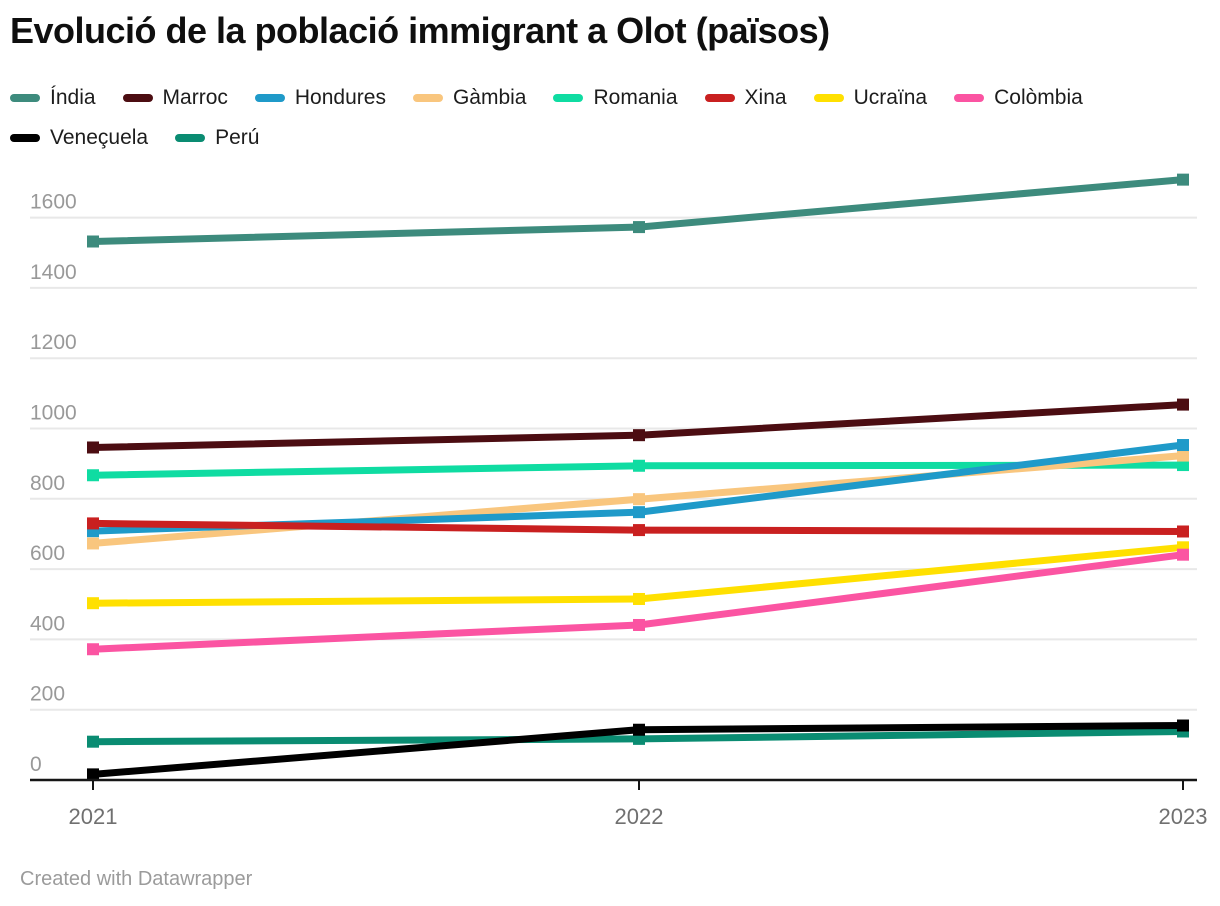 The height and width of the screenshot is (906, 1220). What do you see at coordinates (36, 764) in the screenshot?
I see `y-axis-tick-label: 0` at bounding box center [36, 764].